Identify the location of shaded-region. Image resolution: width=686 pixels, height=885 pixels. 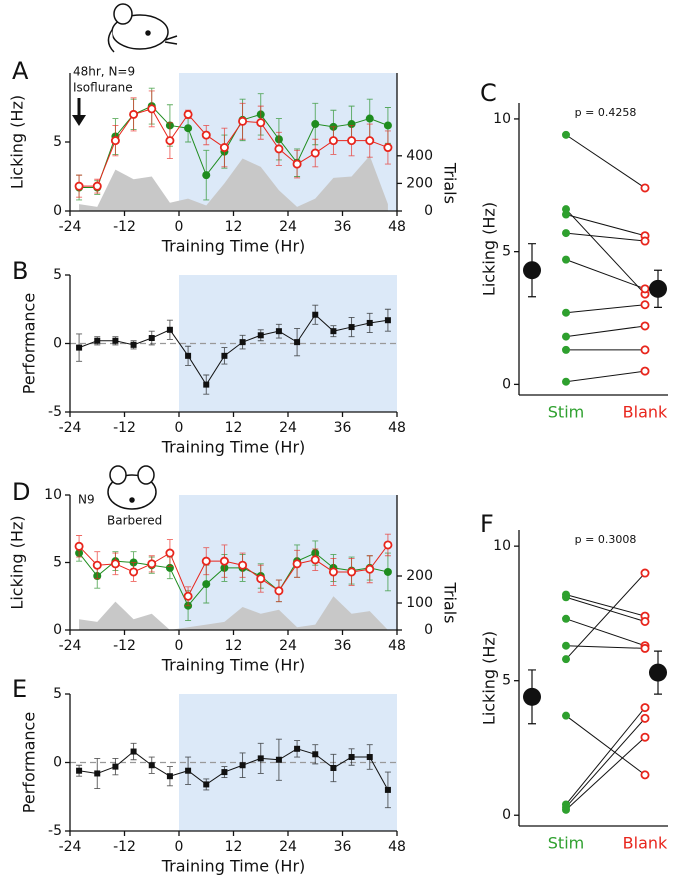
(288, 562).